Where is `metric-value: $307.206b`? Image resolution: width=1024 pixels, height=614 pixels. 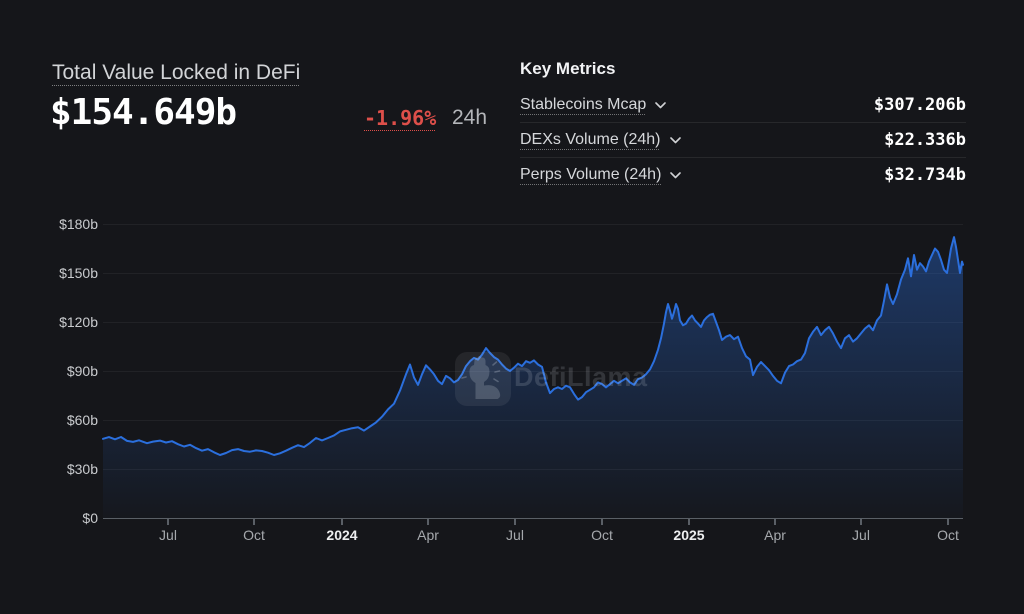 metric-value: $307.206b is located at coordinates (919, 105).